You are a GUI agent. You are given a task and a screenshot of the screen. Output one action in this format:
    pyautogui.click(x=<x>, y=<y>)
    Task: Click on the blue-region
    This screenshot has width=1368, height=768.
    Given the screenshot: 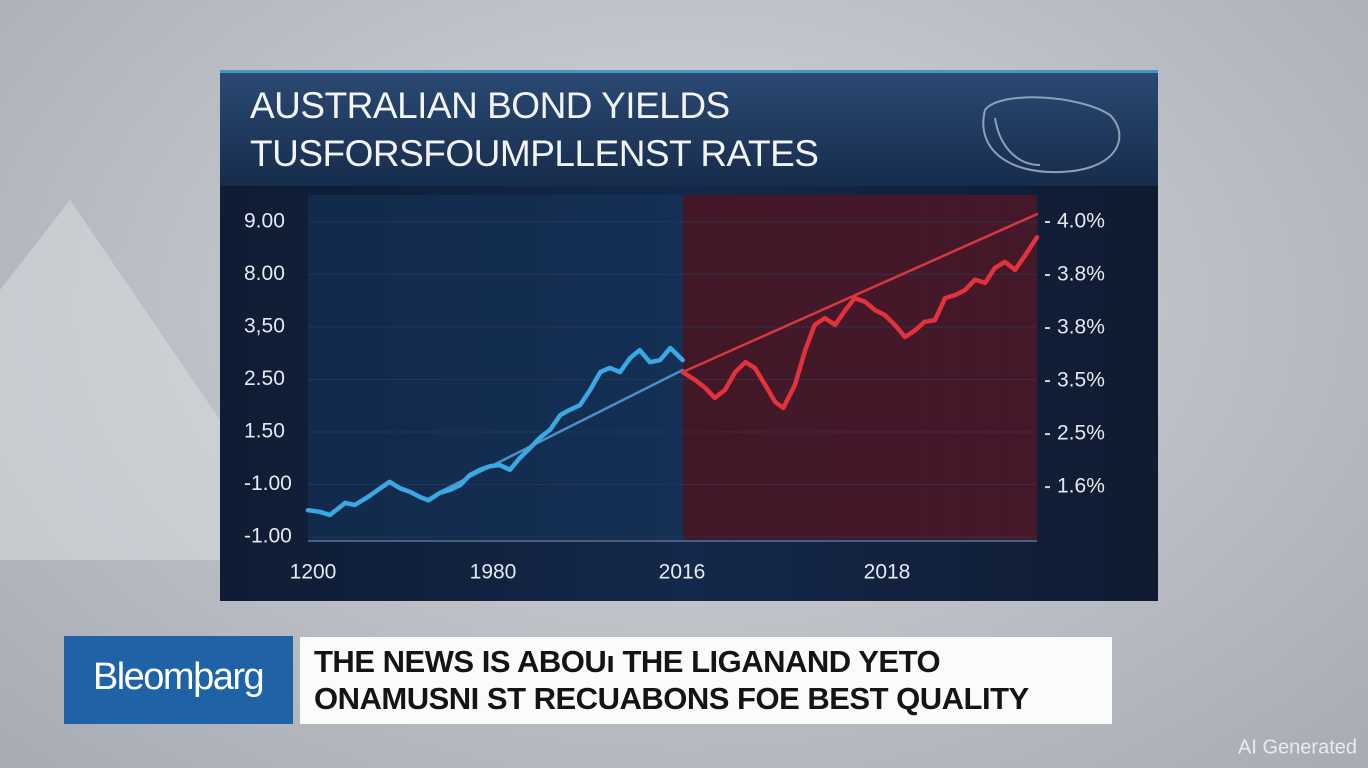 What is the action you would take?
    pyautogui.click(x=495, y=367)
    